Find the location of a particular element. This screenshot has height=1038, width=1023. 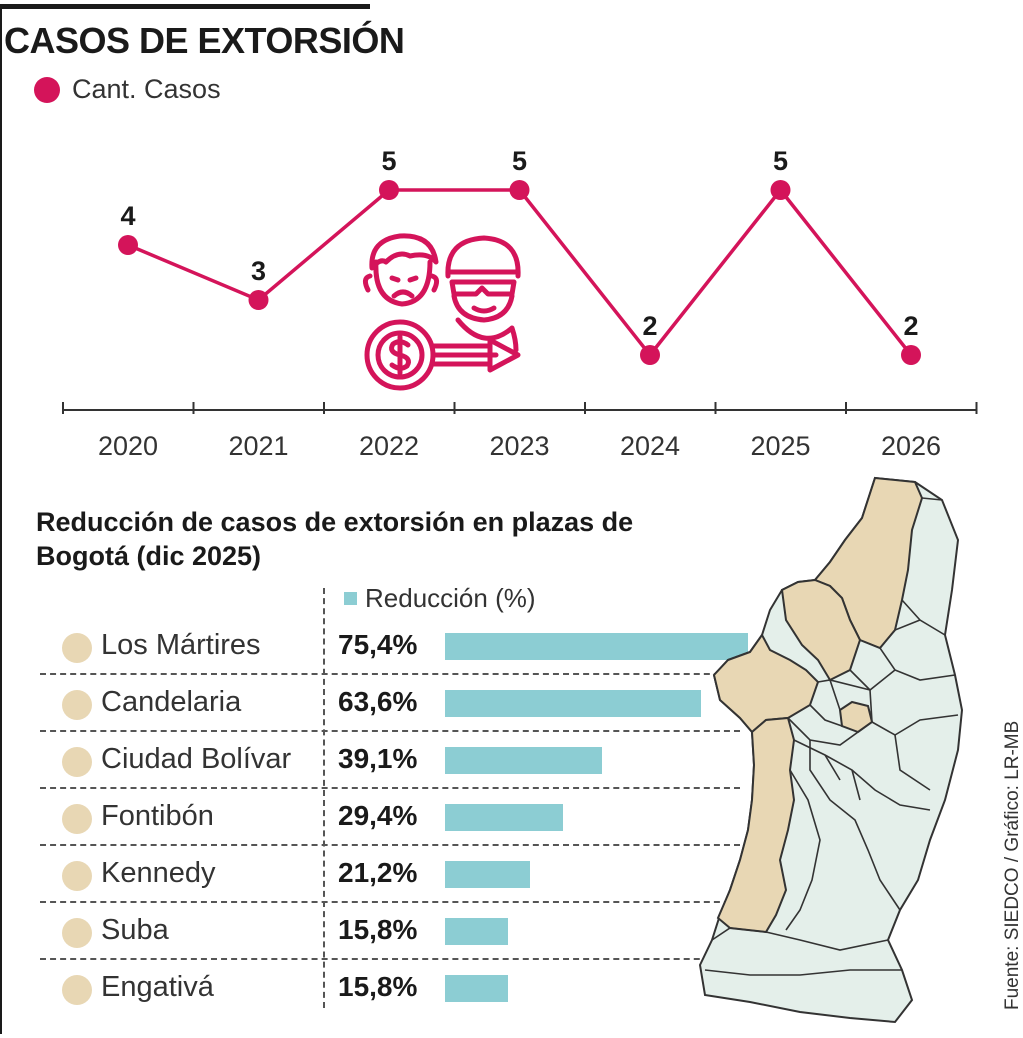

data-label: 3 is located at coordinates (258, 271).